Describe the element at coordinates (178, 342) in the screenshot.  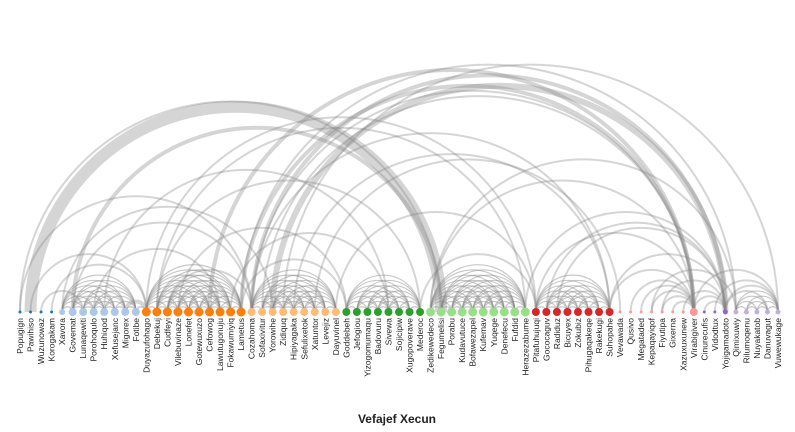
I see `node-label: Vilebuvinaze` at that location.